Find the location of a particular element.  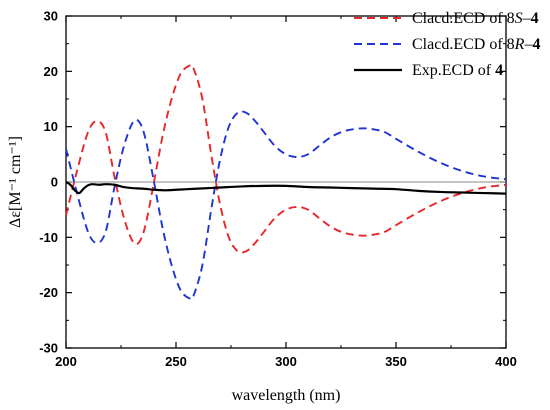

legend-label-3: Exp.ECD of 4 is located at coordinates (457, 70).